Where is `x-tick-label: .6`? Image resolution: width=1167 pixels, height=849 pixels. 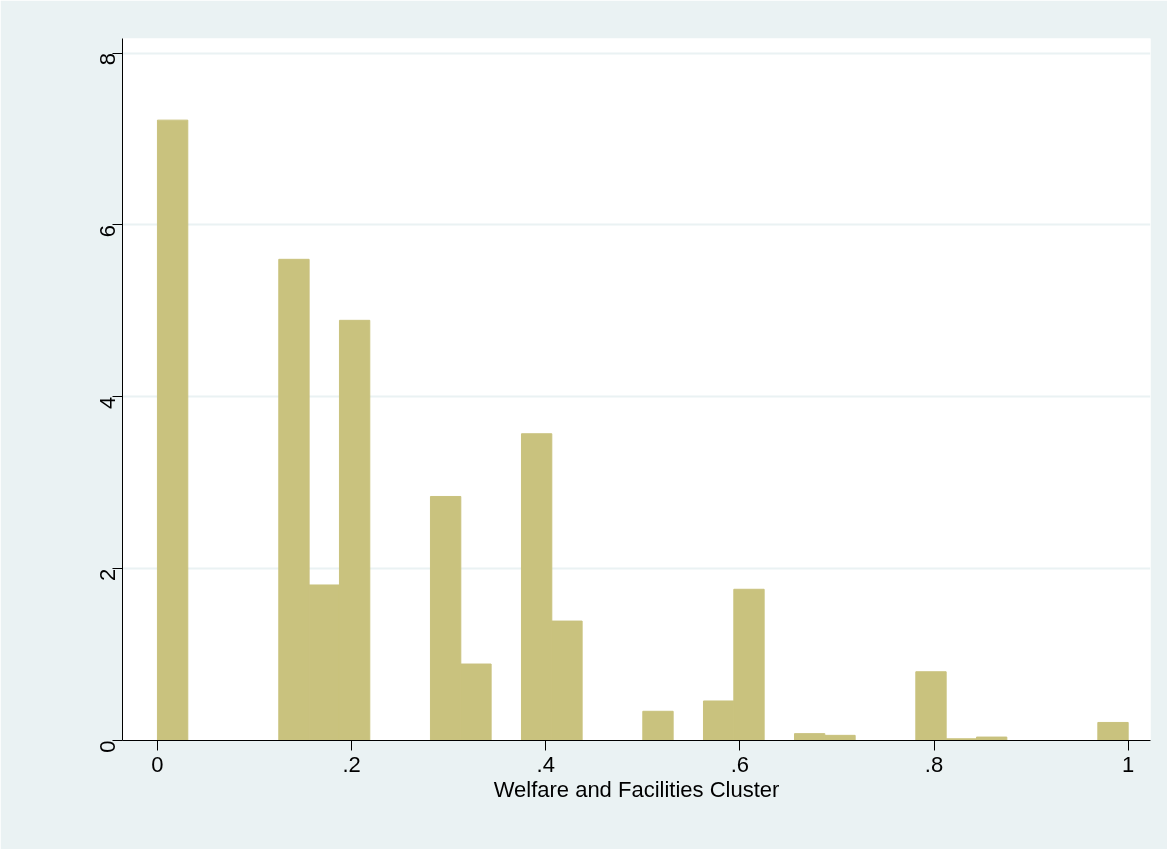
x-tick-label: .6 is located at coordinates (740, 764).